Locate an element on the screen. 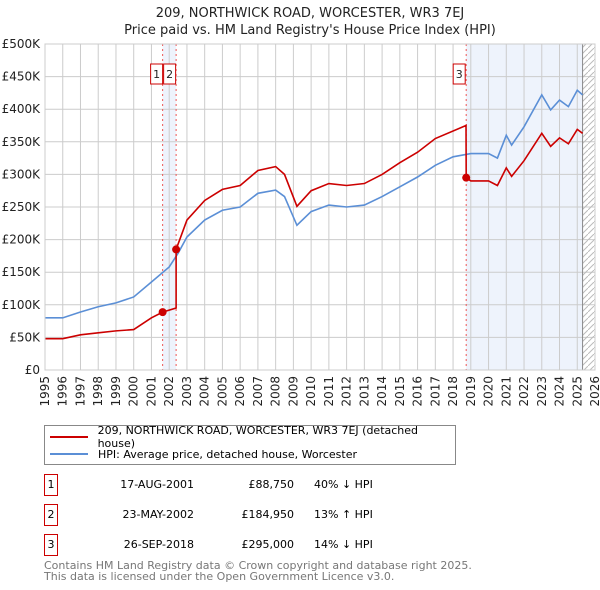  x-tick-label: 2026 is located at coordinates (594, 391).